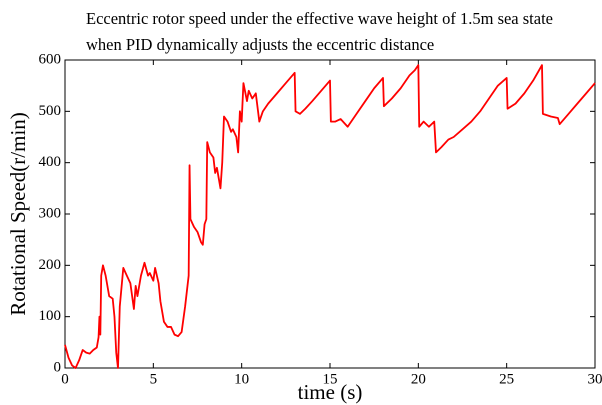 The image size is (602, 405). I want to click on y-tick-label: 300, so click(50, 213).